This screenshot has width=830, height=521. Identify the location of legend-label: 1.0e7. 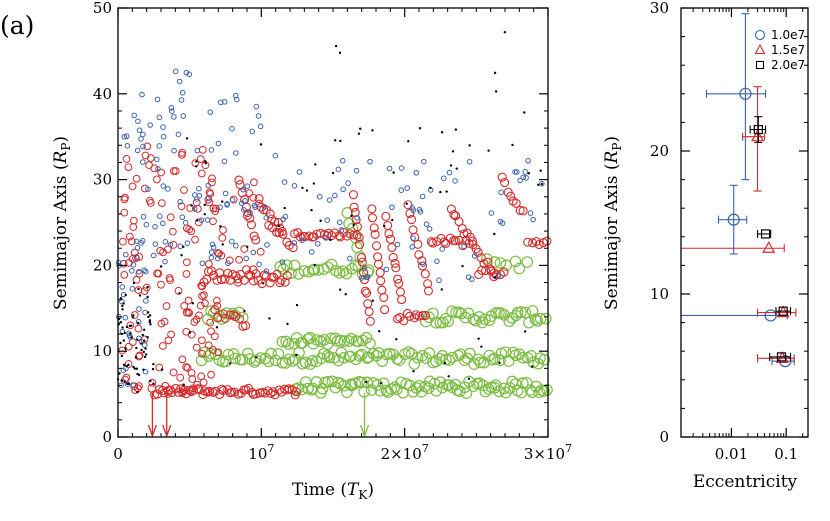
(788, 35).